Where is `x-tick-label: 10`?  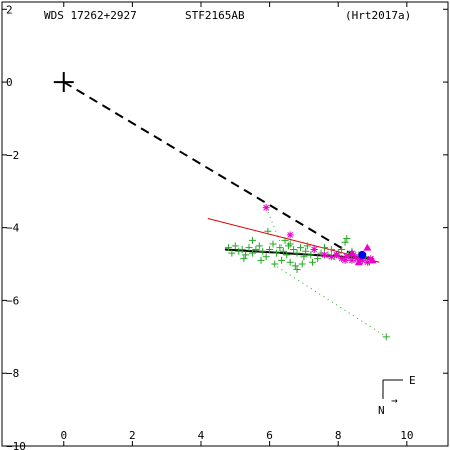
x-tick-label: 10 is located at coordinates (406, 435).